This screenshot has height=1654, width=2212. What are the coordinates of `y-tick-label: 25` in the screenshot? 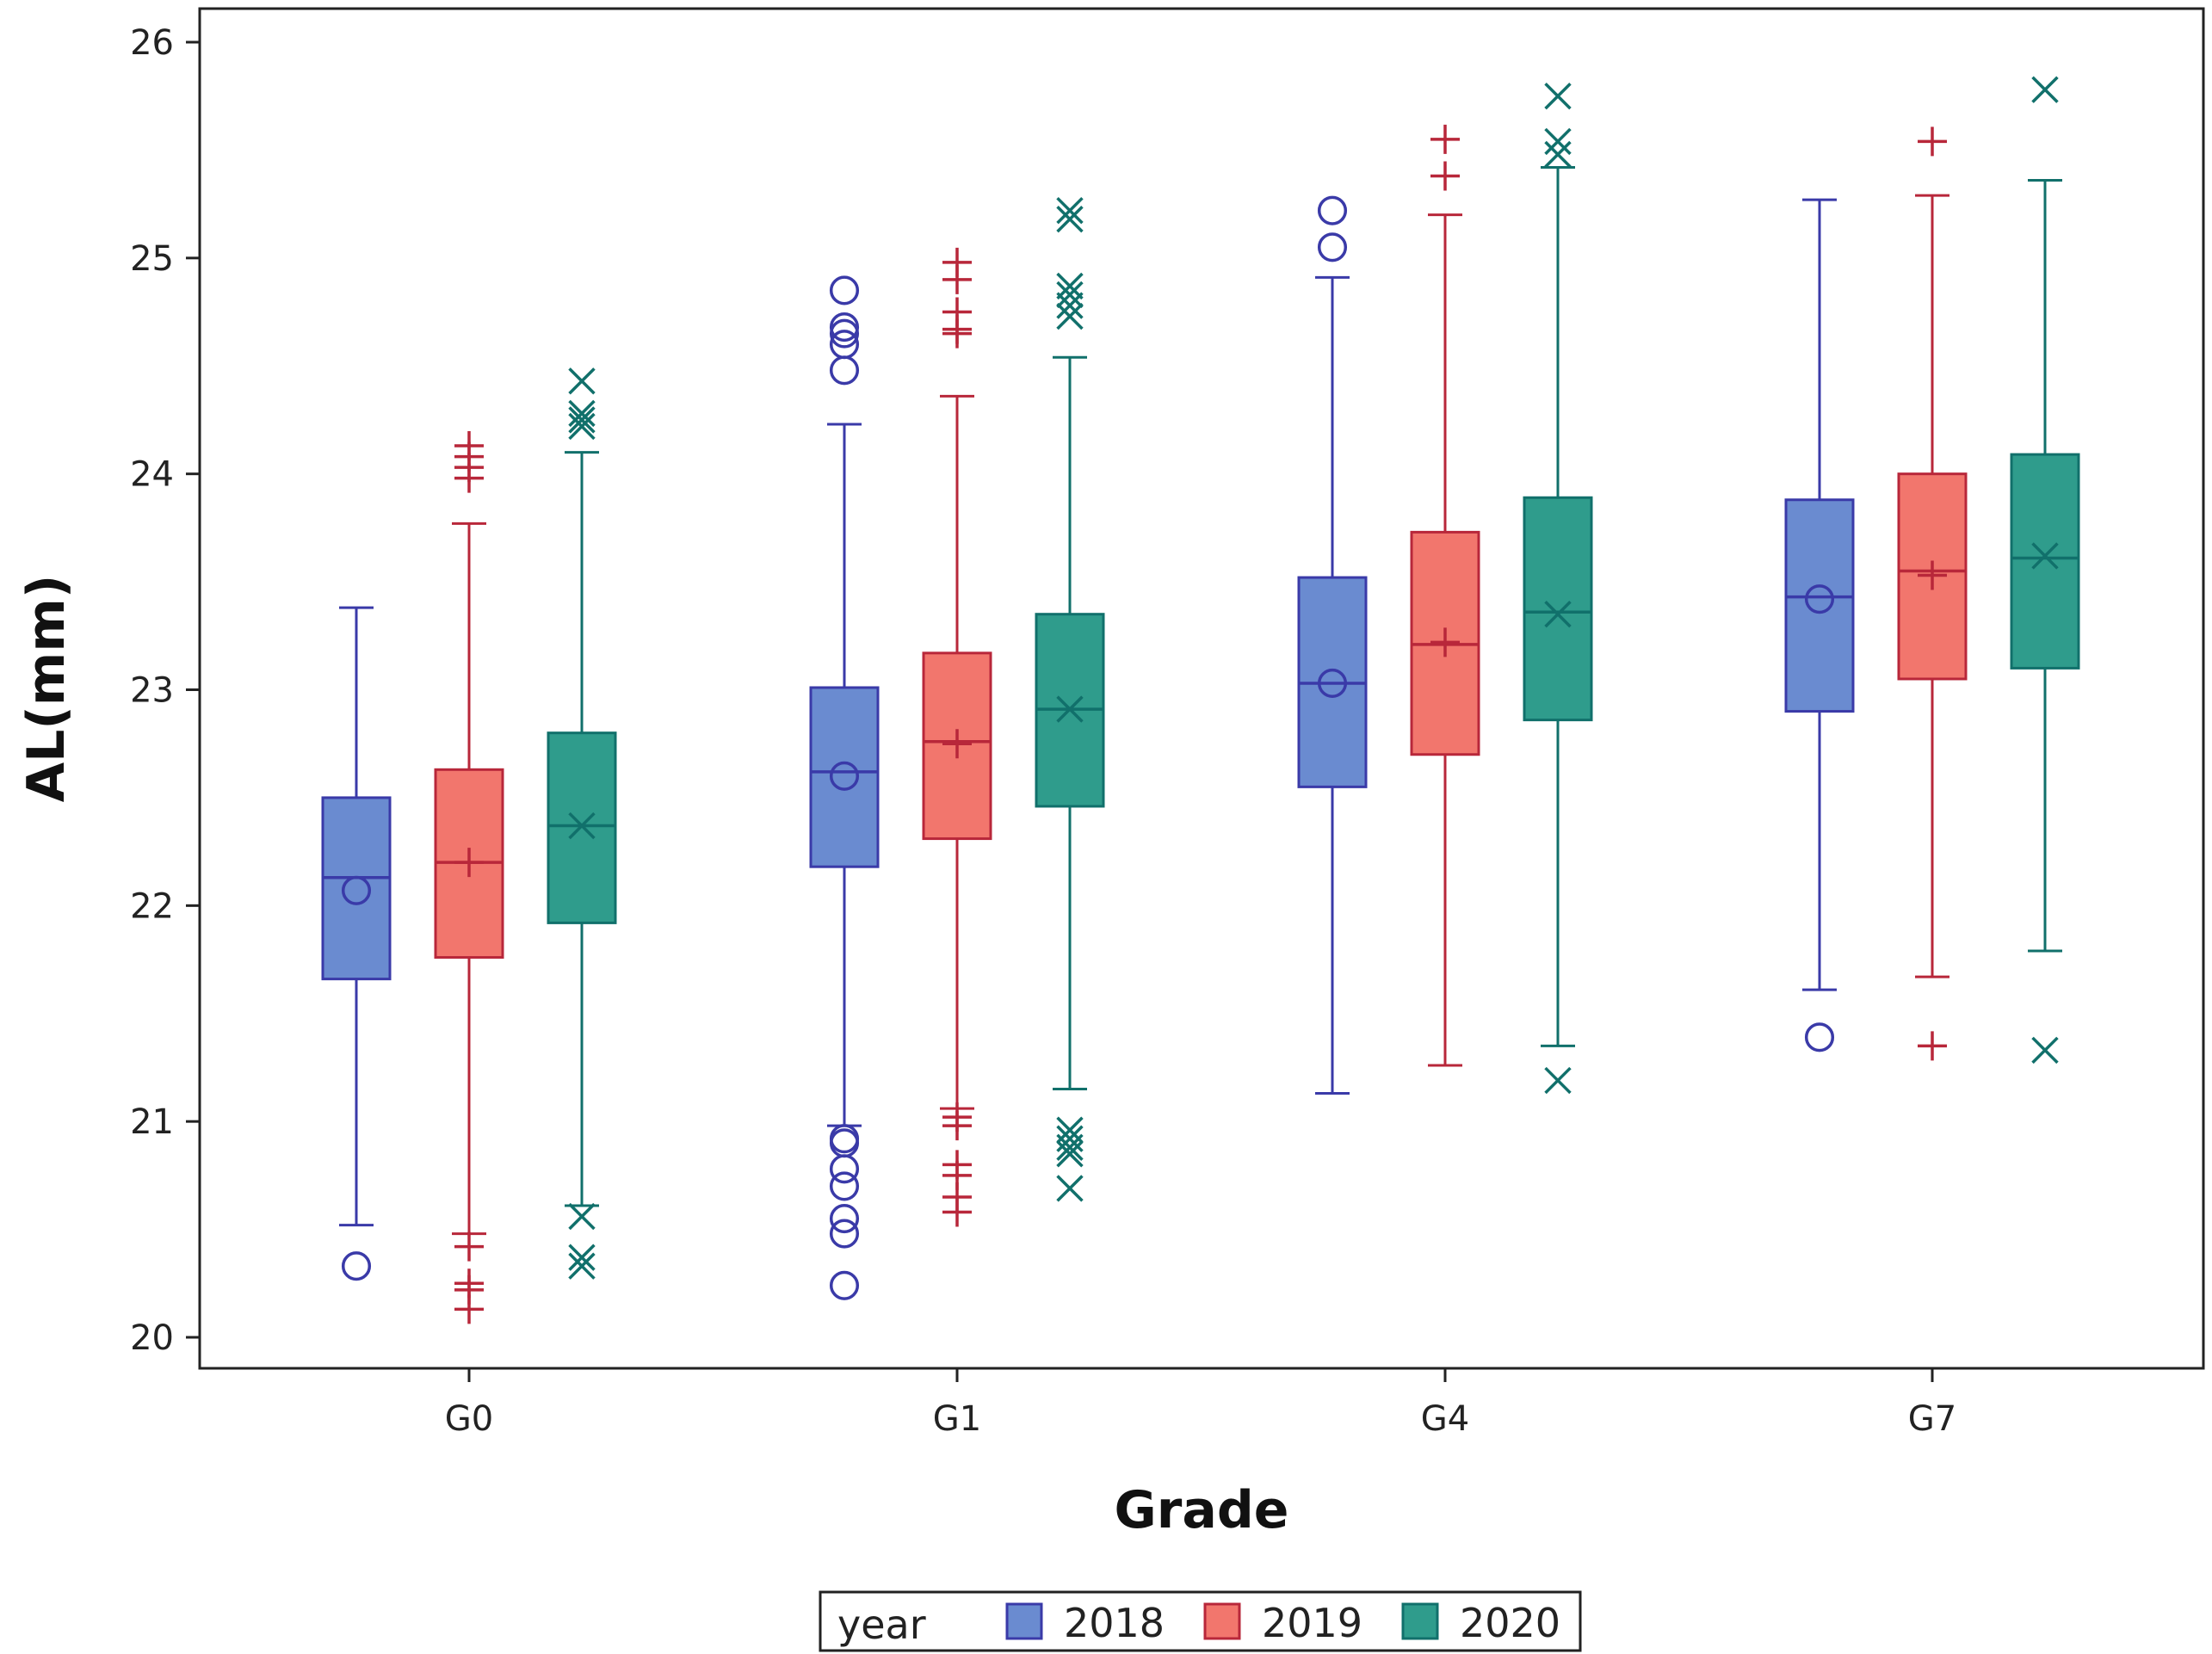 It's located at (152, 259).